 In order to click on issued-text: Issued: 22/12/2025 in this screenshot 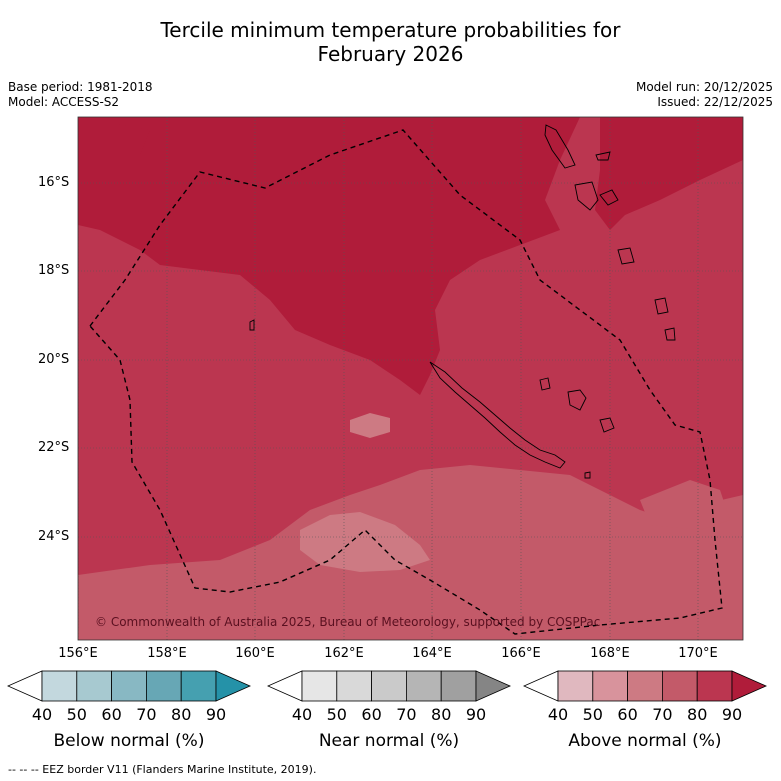, I will do `click(715, 102)`.